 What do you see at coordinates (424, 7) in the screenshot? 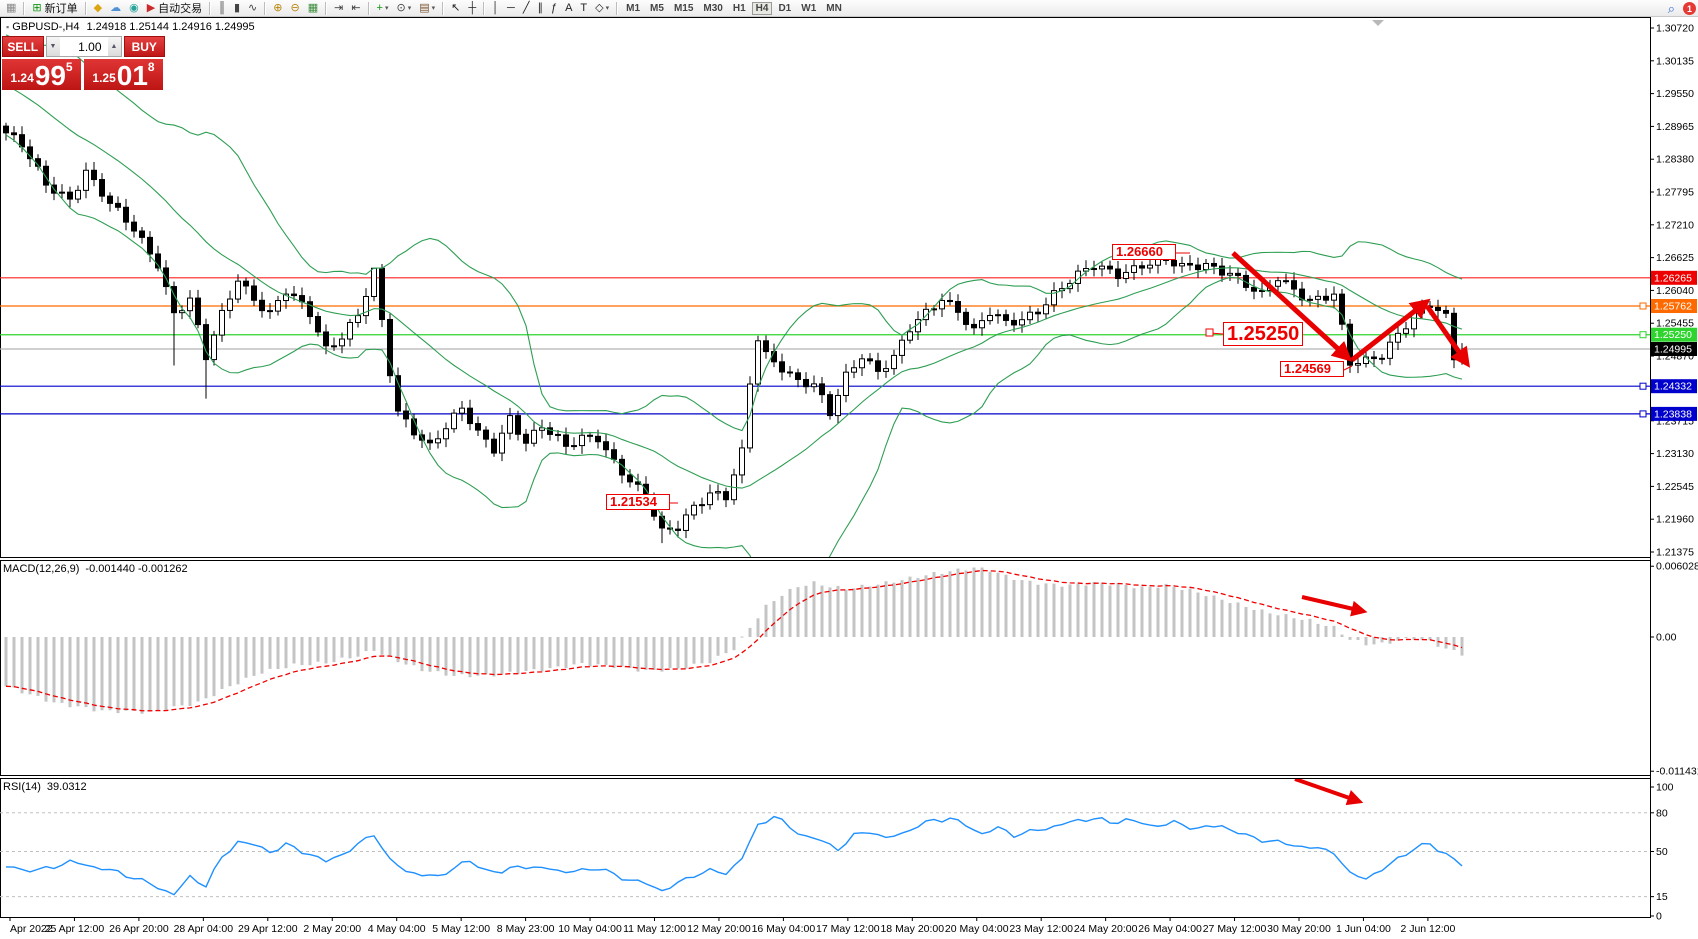
I see `templates-icon: ▤` at bounding box center [424, 7].